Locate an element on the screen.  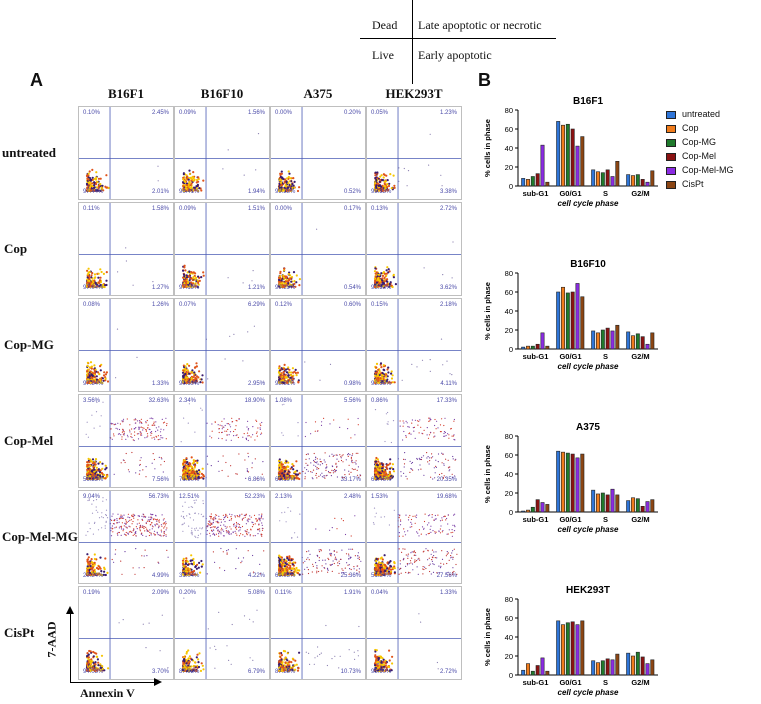
quadrant-percent-ul: 0.05% is located at coordinates (379, 113).